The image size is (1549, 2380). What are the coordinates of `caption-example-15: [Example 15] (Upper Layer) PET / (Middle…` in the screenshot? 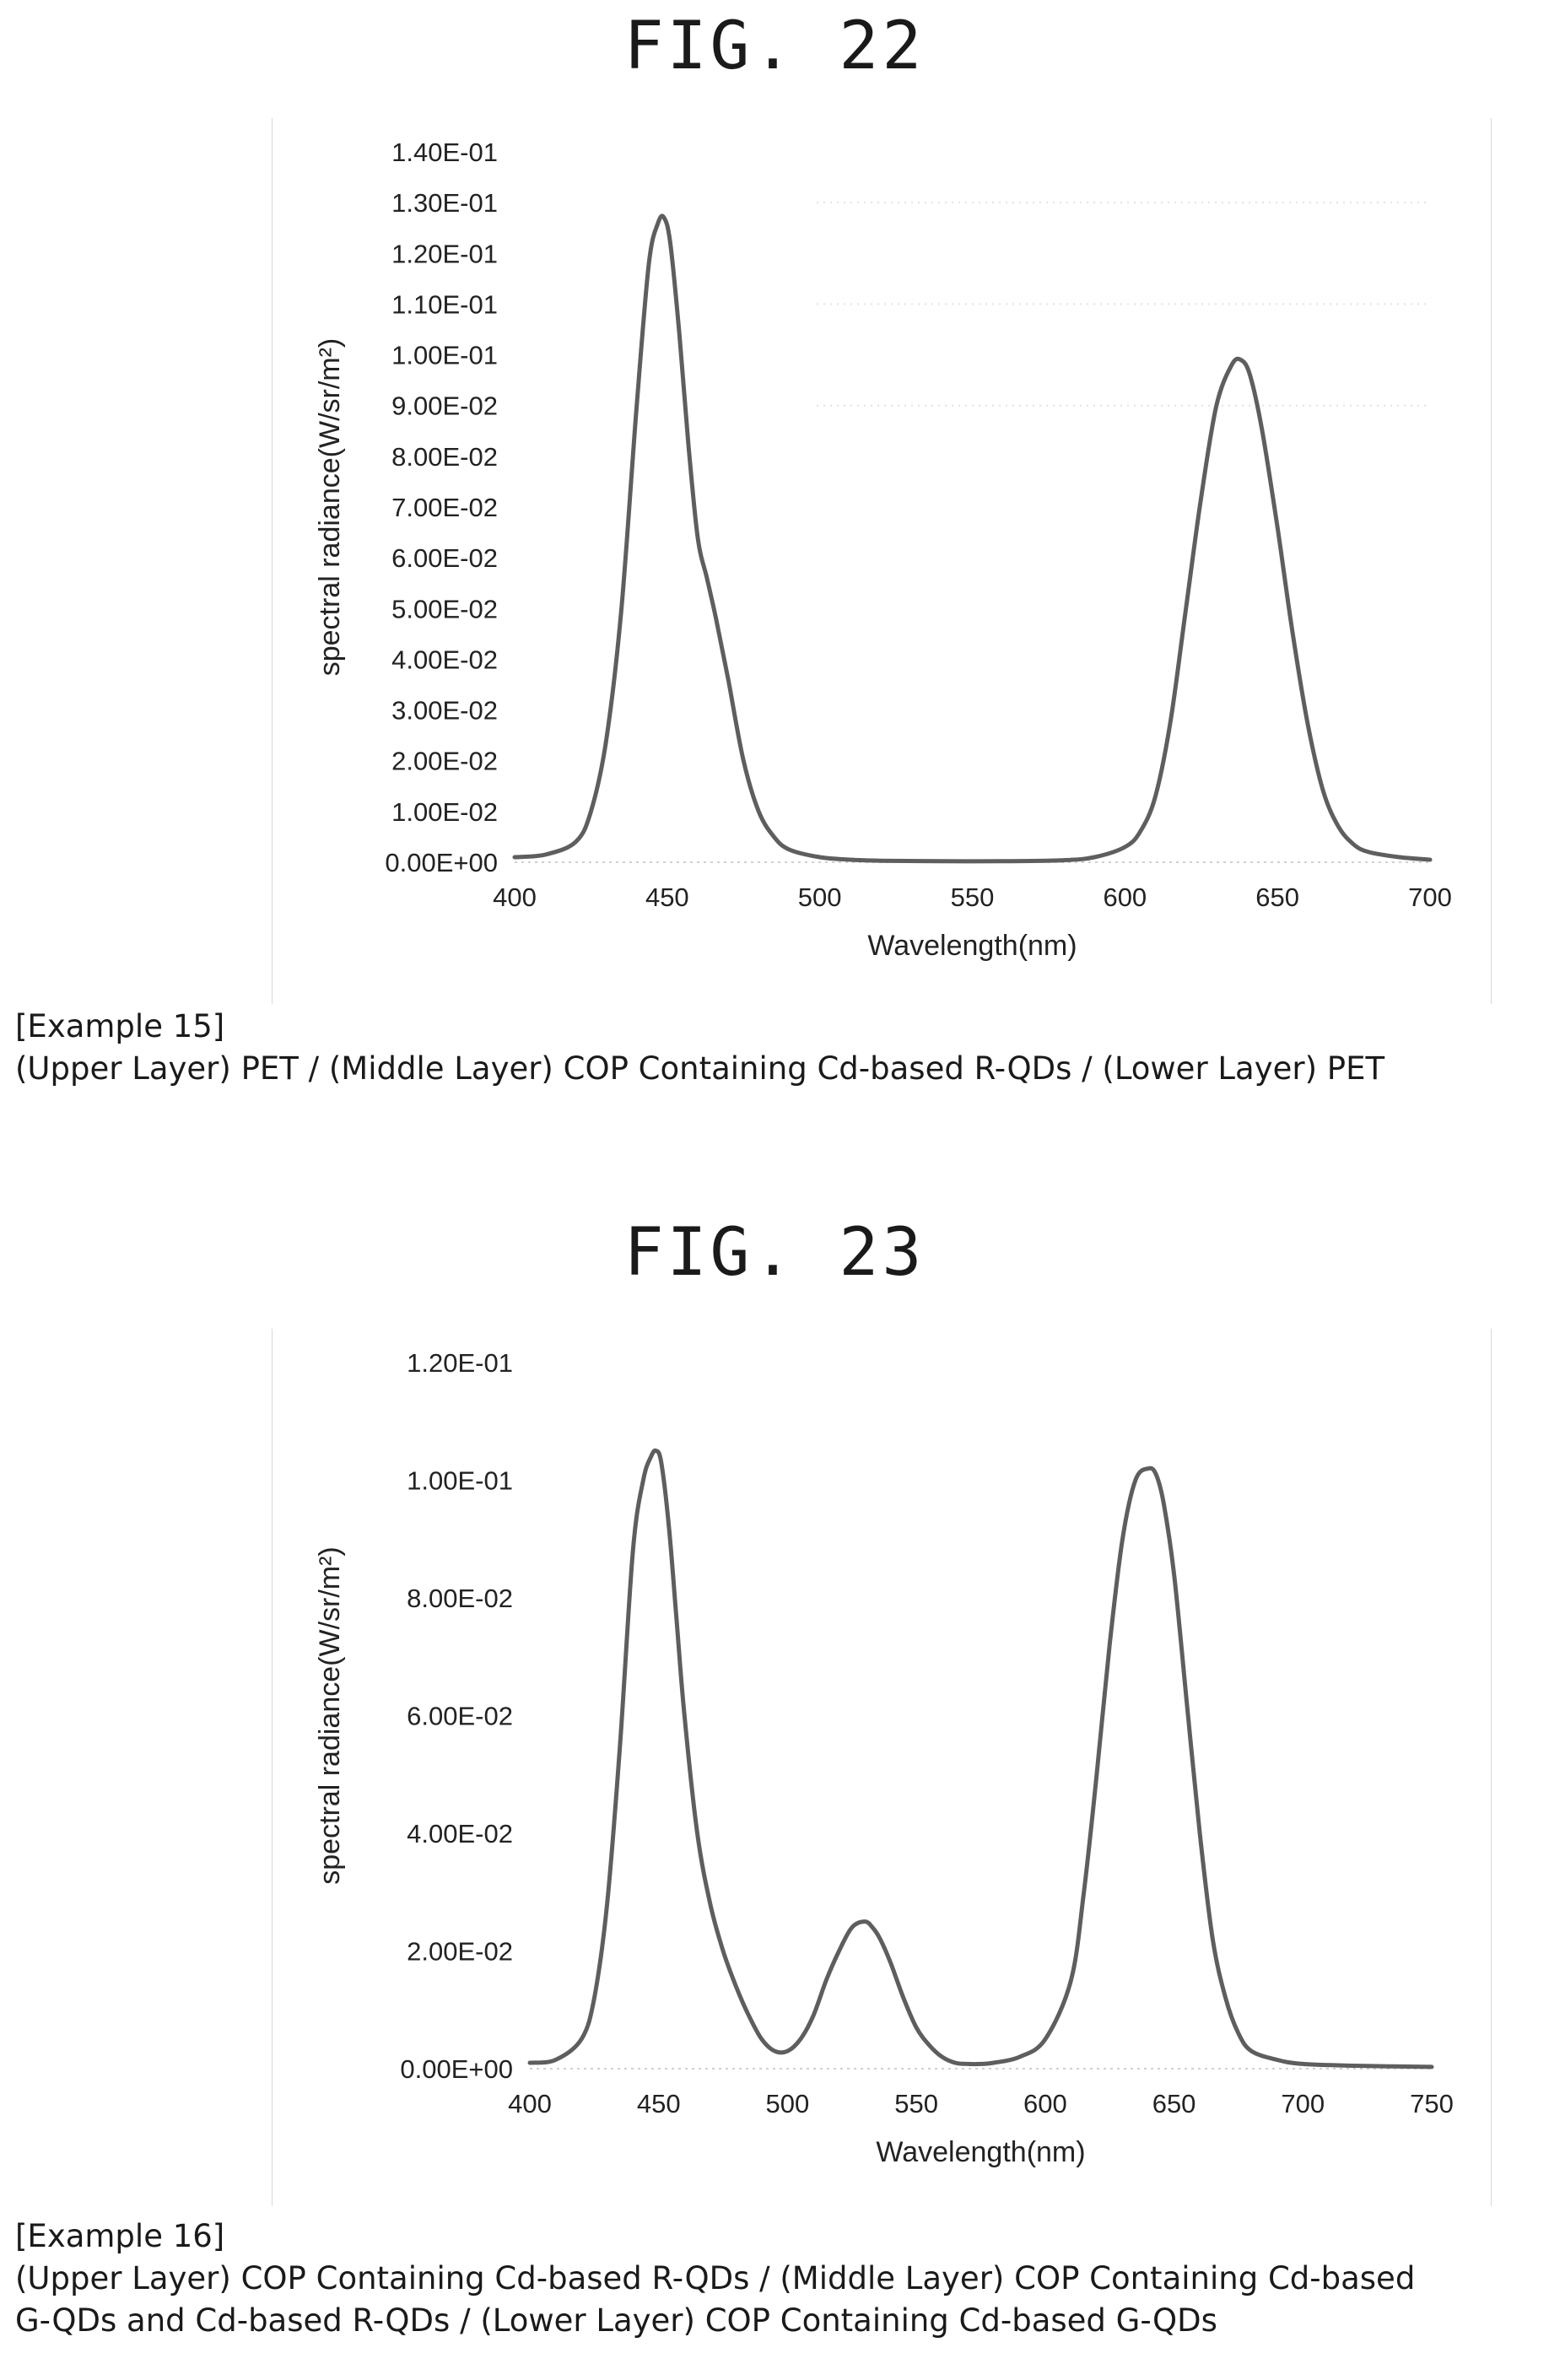 It's located at (774, 1048).